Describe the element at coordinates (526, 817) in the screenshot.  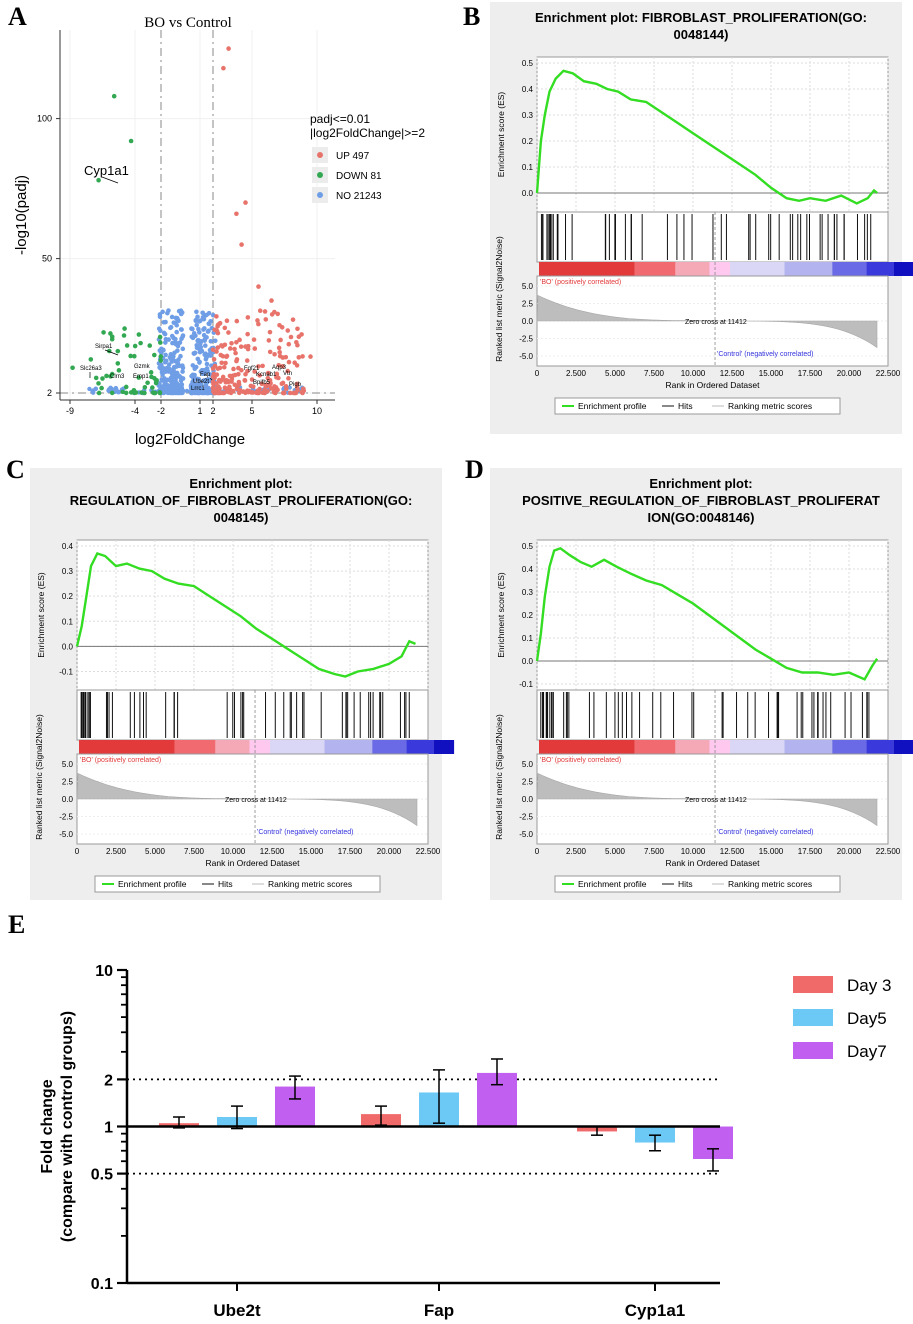
I see `gsea-d-metric-tick-label: -2.5` at that location.